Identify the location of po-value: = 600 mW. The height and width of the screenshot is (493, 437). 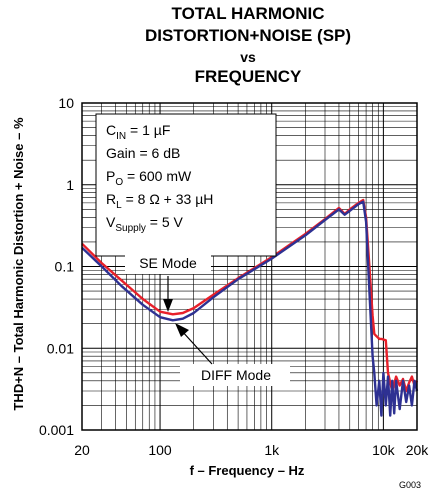
(157, 176).